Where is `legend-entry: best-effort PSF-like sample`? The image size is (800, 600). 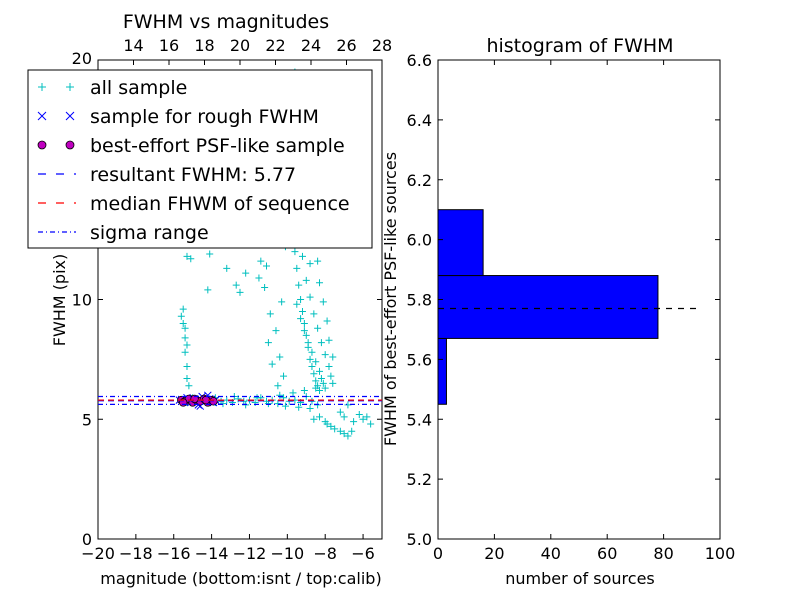 legend-entry: best-effort PSF-like sample is located at coordinates (191, 146).